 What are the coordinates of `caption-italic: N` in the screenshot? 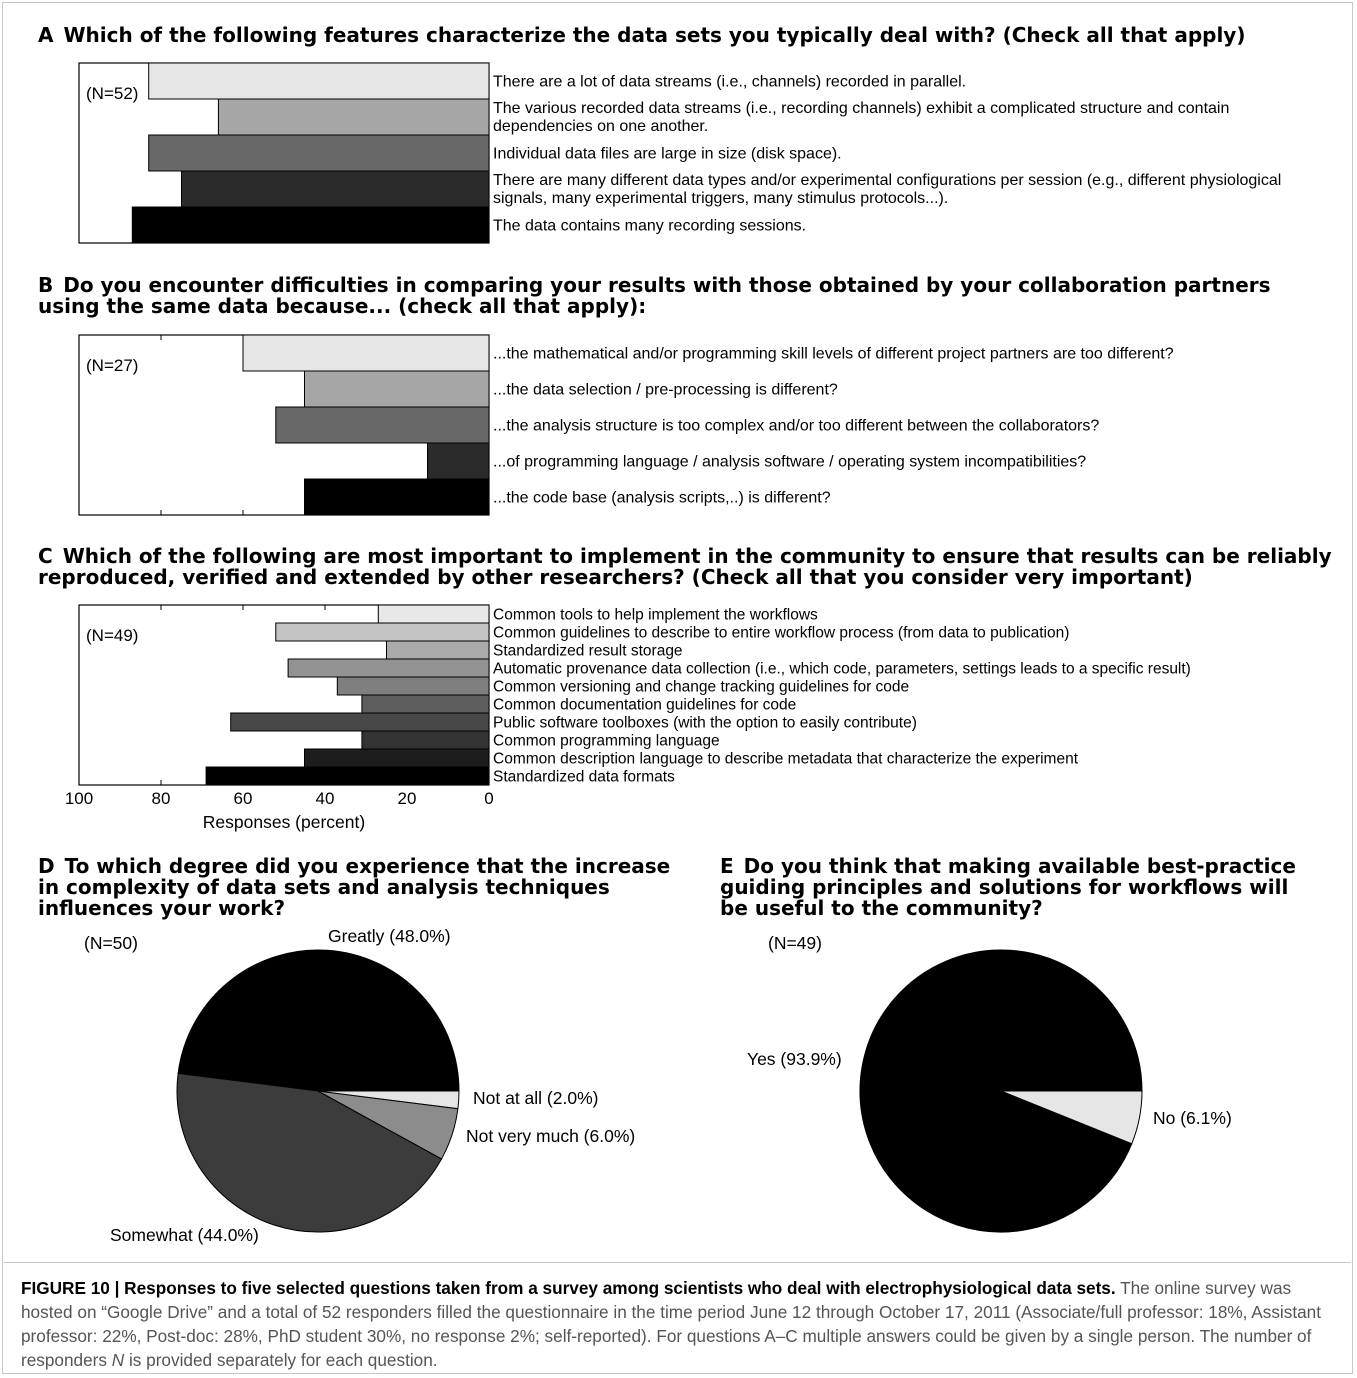 It's located at (118, 1360).